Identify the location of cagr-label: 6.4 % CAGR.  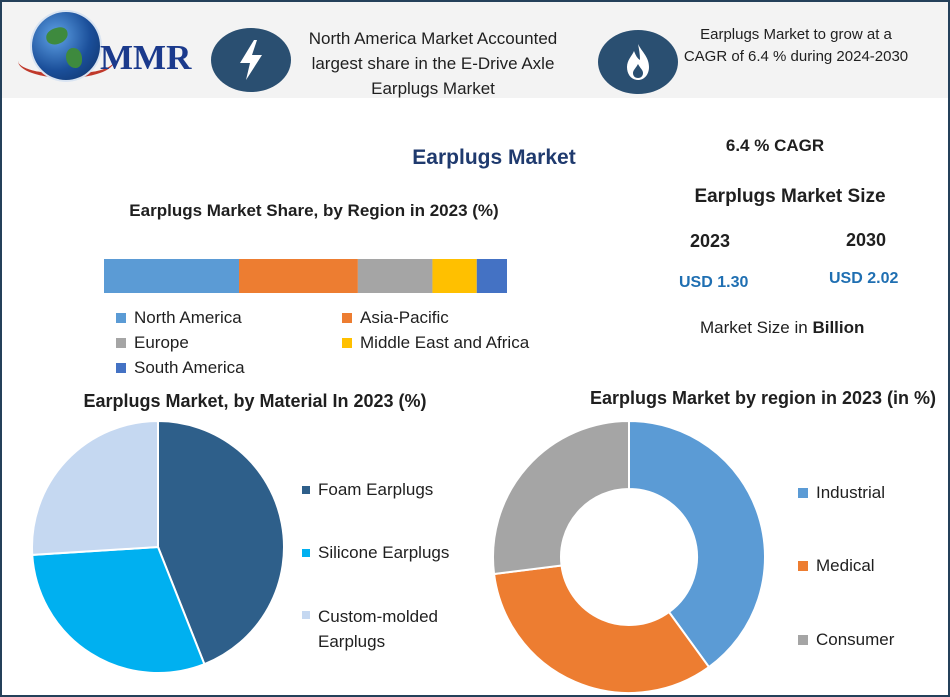
(775, 145).